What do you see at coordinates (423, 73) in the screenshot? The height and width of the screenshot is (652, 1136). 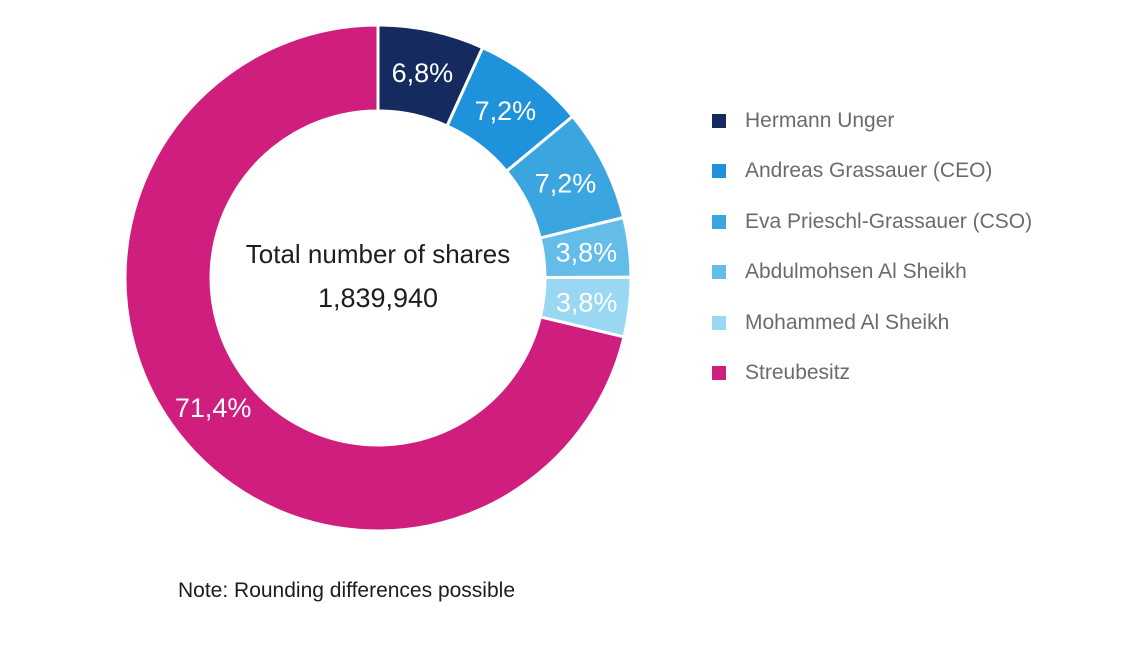 I see `segment-label-hermann-unger: 6,8%` at bounding box center [423, 73].